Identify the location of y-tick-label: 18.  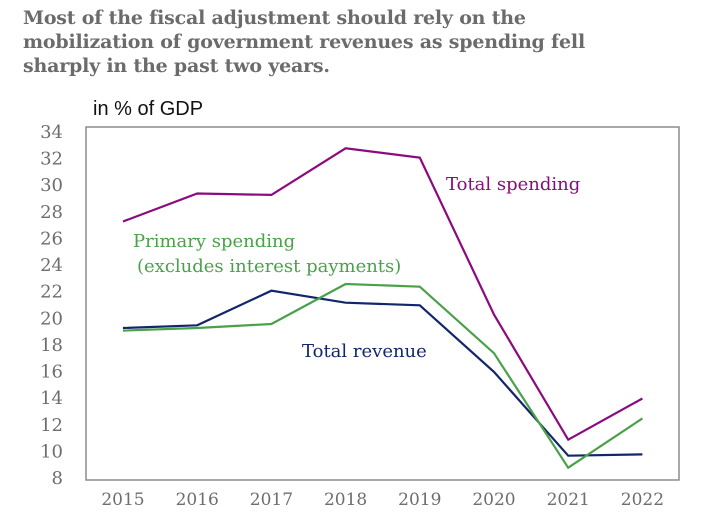
(51, 345).